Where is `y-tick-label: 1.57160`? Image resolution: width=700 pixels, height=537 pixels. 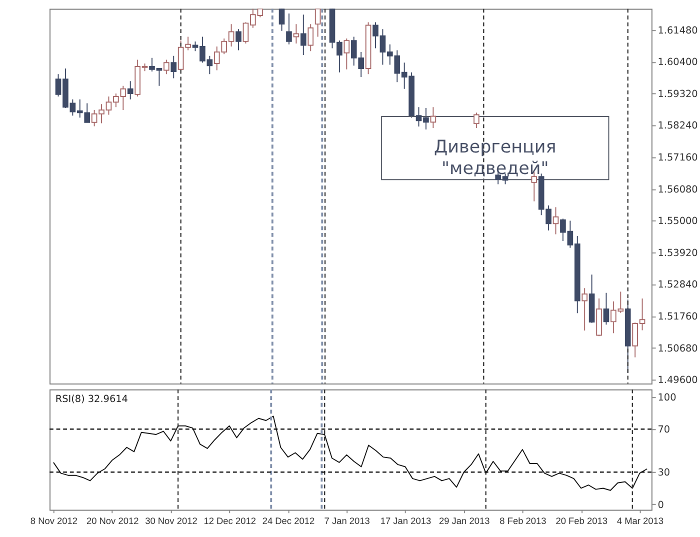
y-tick-label: 1.57160 is located at coordinates (678, 158).